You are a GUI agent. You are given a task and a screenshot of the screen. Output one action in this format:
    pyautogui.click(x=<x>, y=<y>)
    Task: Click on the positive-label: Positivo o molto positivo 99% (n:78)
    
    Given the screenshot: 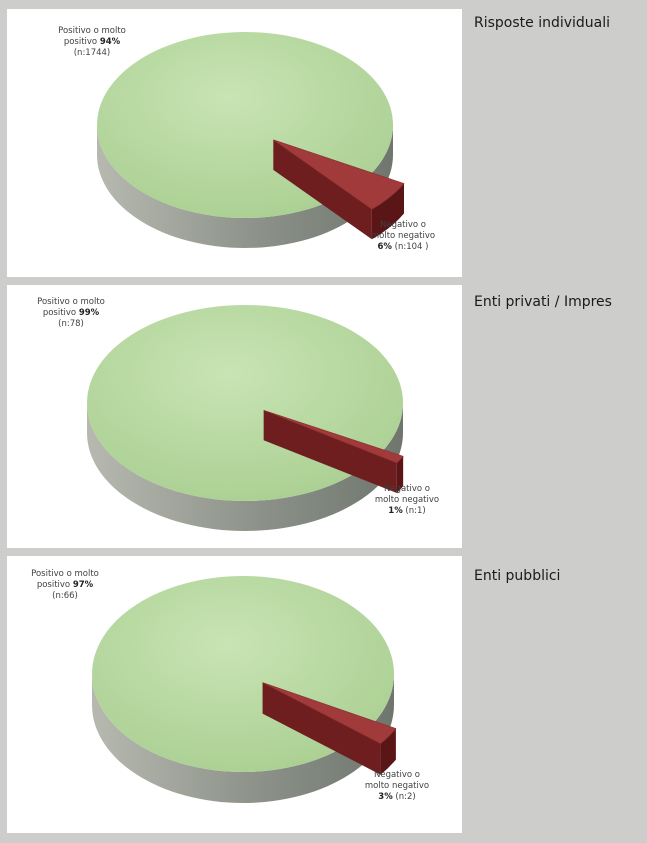 What is the action you would take?
    pyautogui.click(x=71, y=313)
    